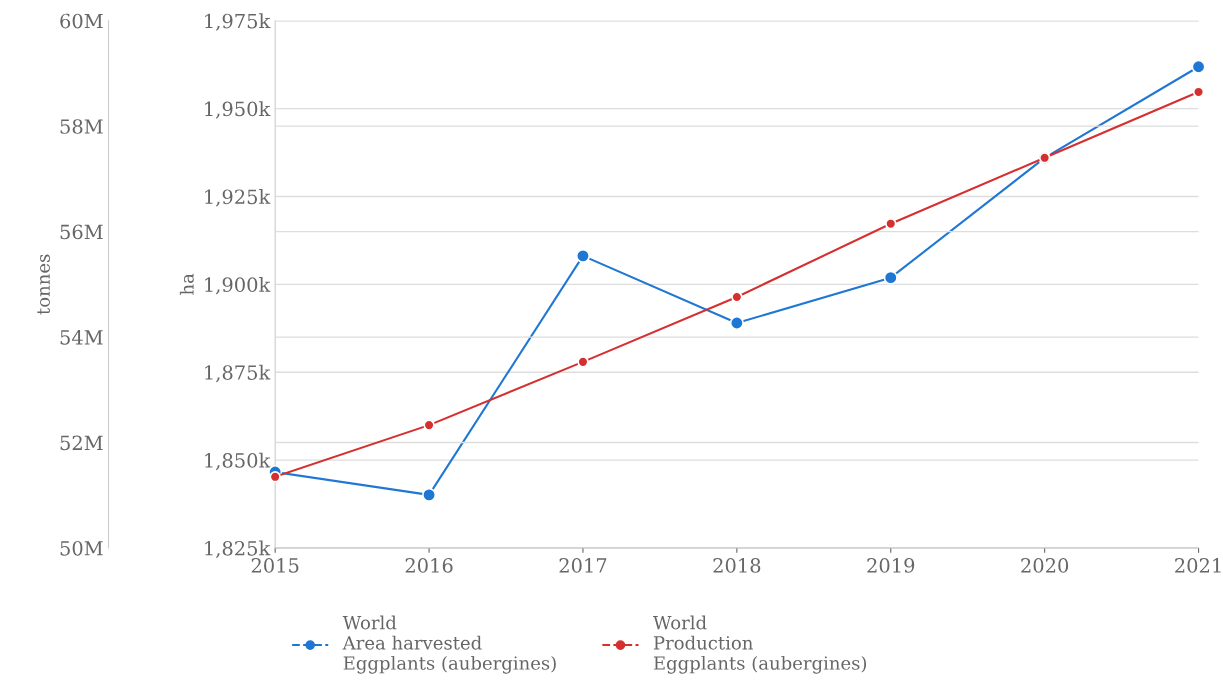 This screenshot has width=1223, height=691. What do you see at coordinates (81, 126) in the screenshot?
I see `y-tick-label: 58M` at bounding box center [81, 126].